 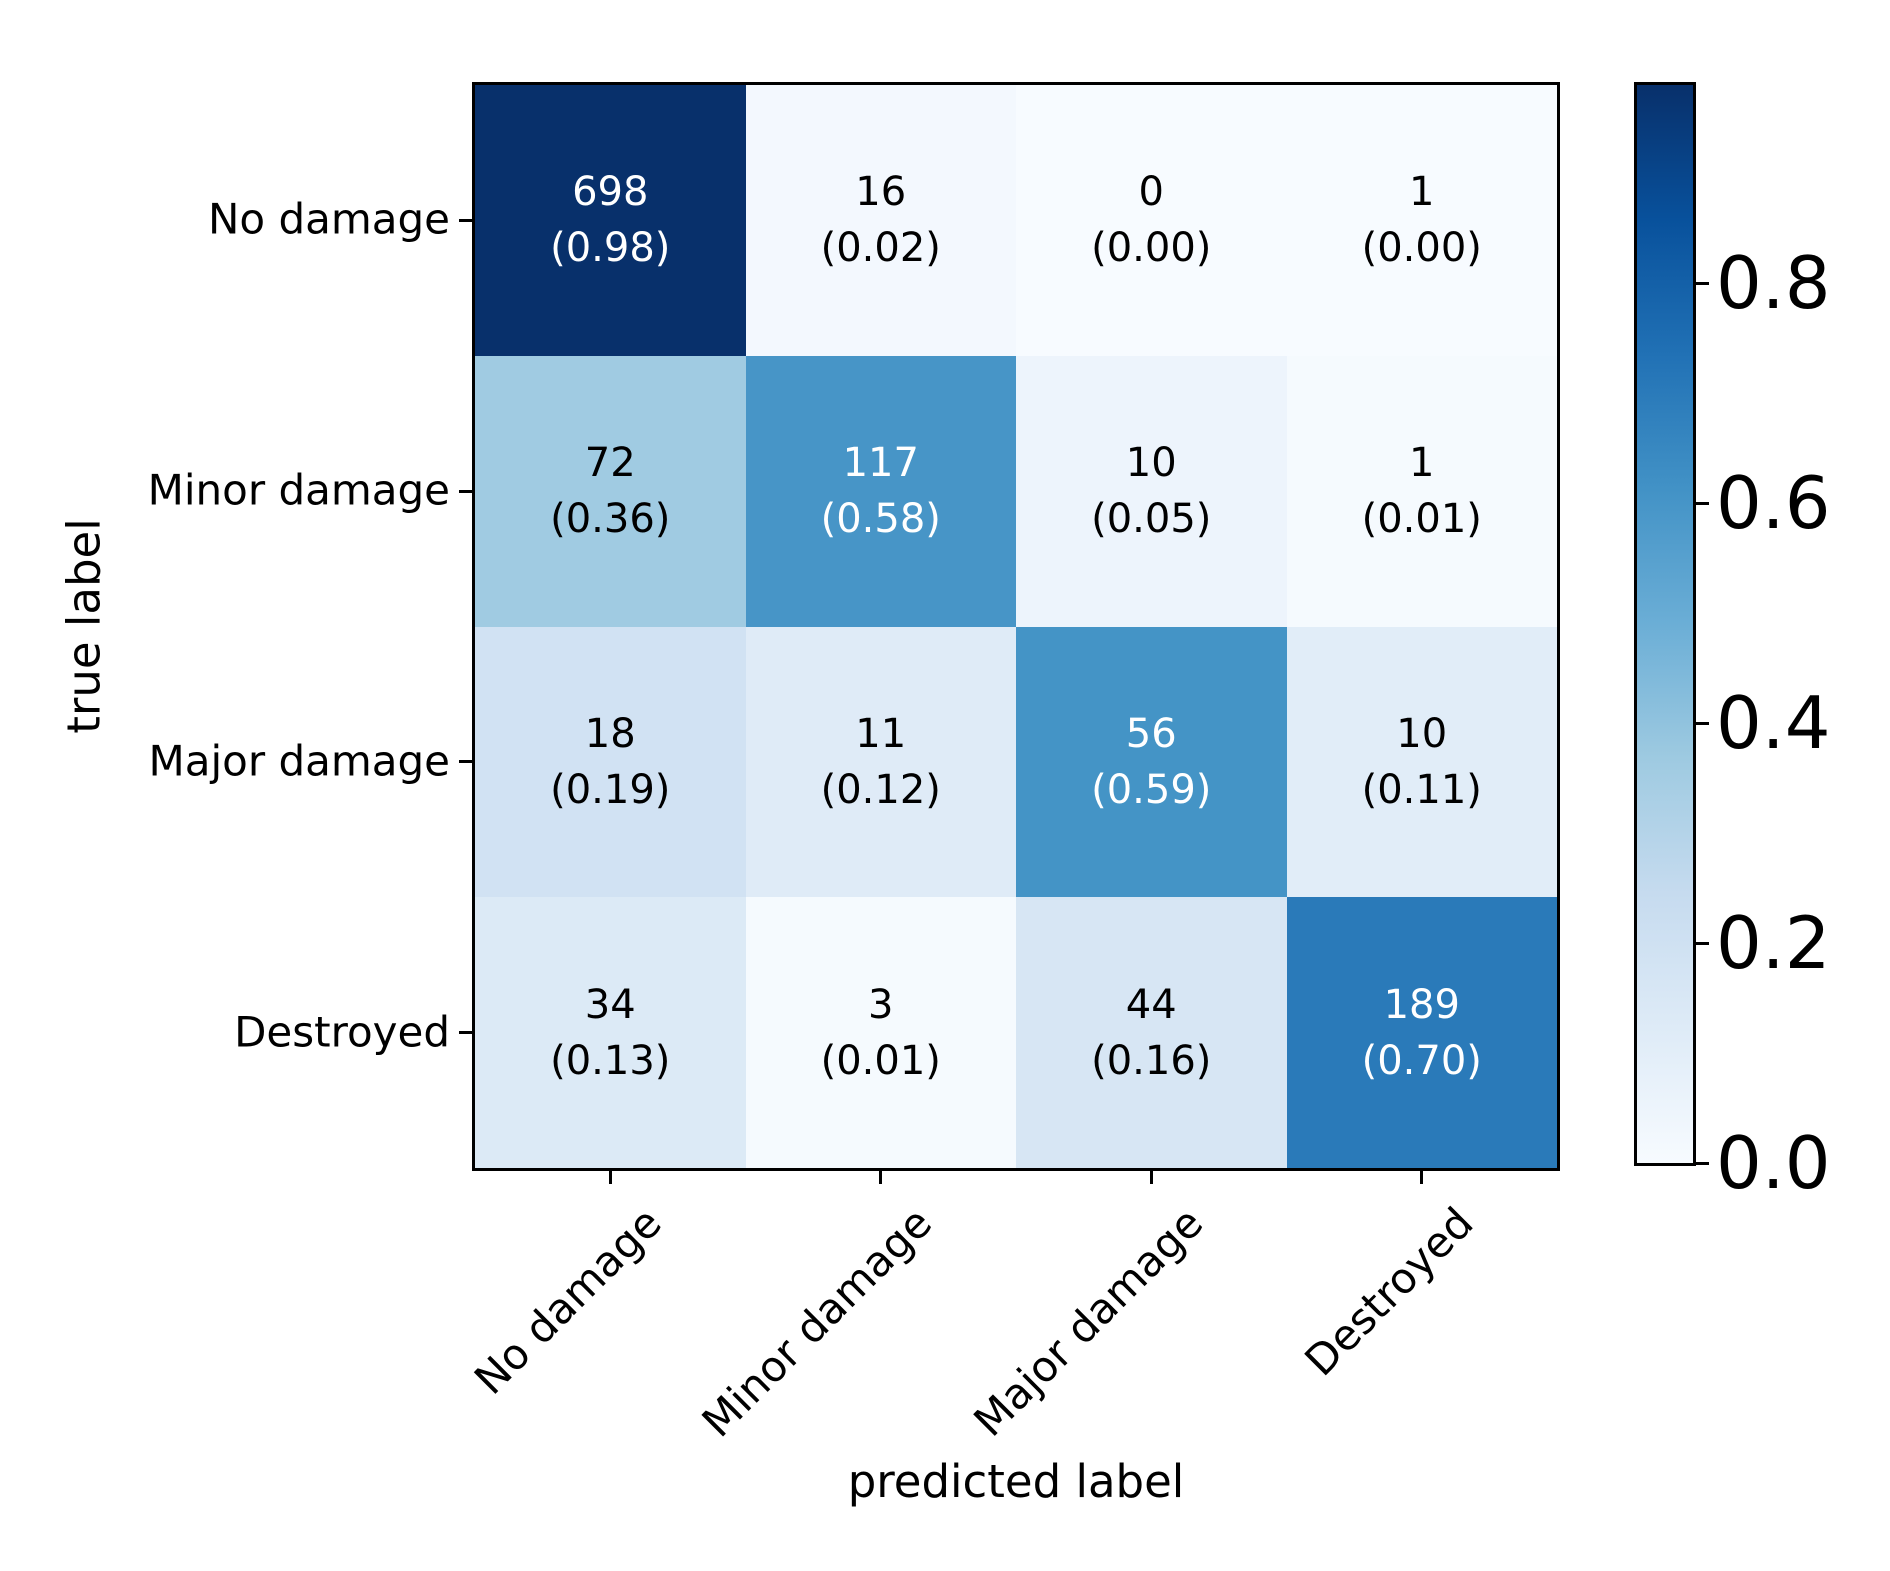 I want to click on heatmap-cell-r2c2: 56 (0.59), so click(x=1151, y=762).